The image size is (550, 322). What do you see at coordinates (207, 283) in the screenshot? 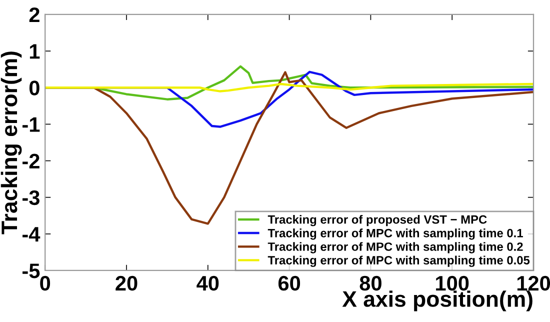
I see `x-tick-label: 40` at bounding box center [207, 283].